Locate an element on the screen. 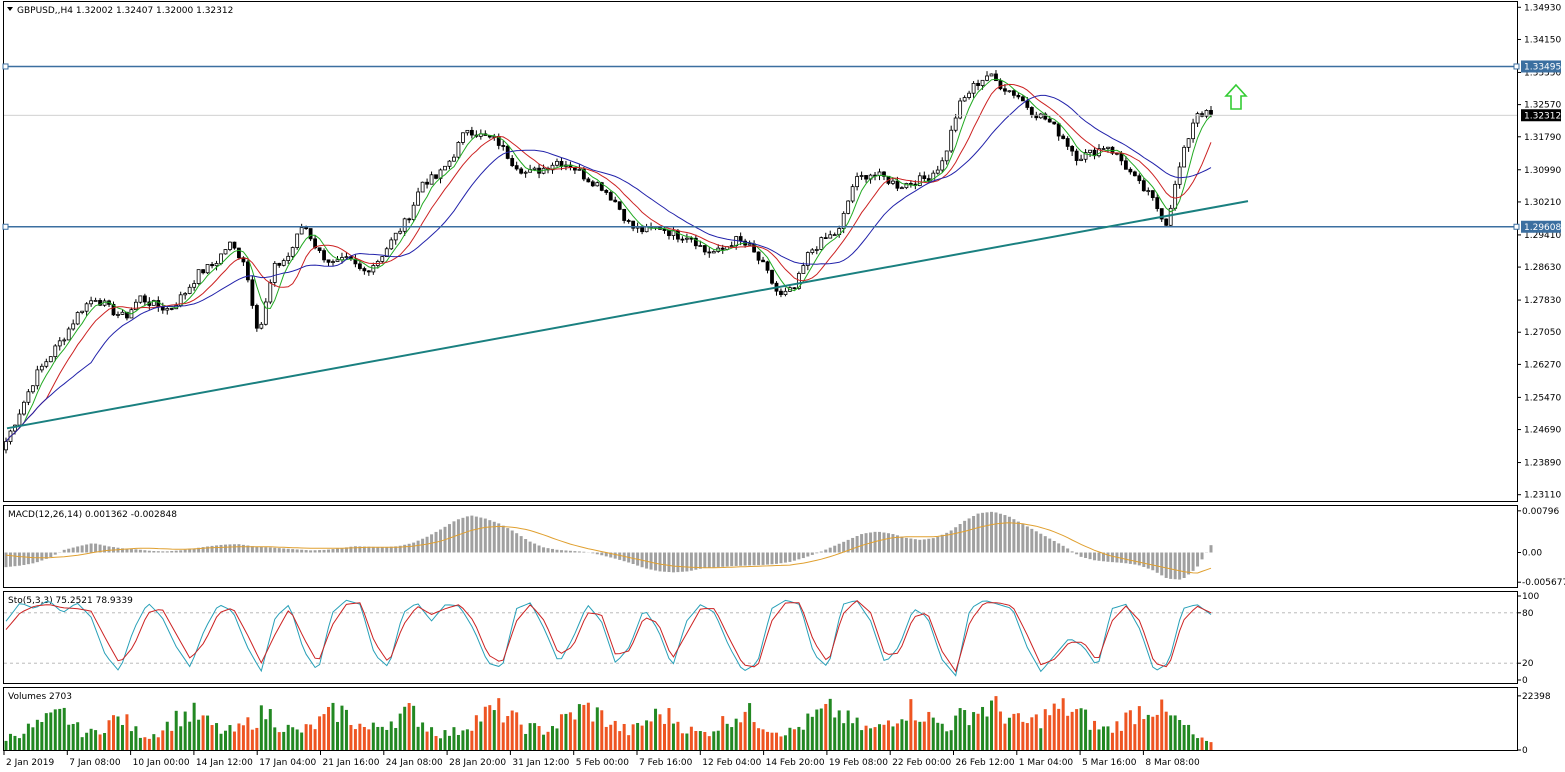 The image size is (1565, 772). price-tick-label: 1.26270 is located at coordinates (1542, 365).